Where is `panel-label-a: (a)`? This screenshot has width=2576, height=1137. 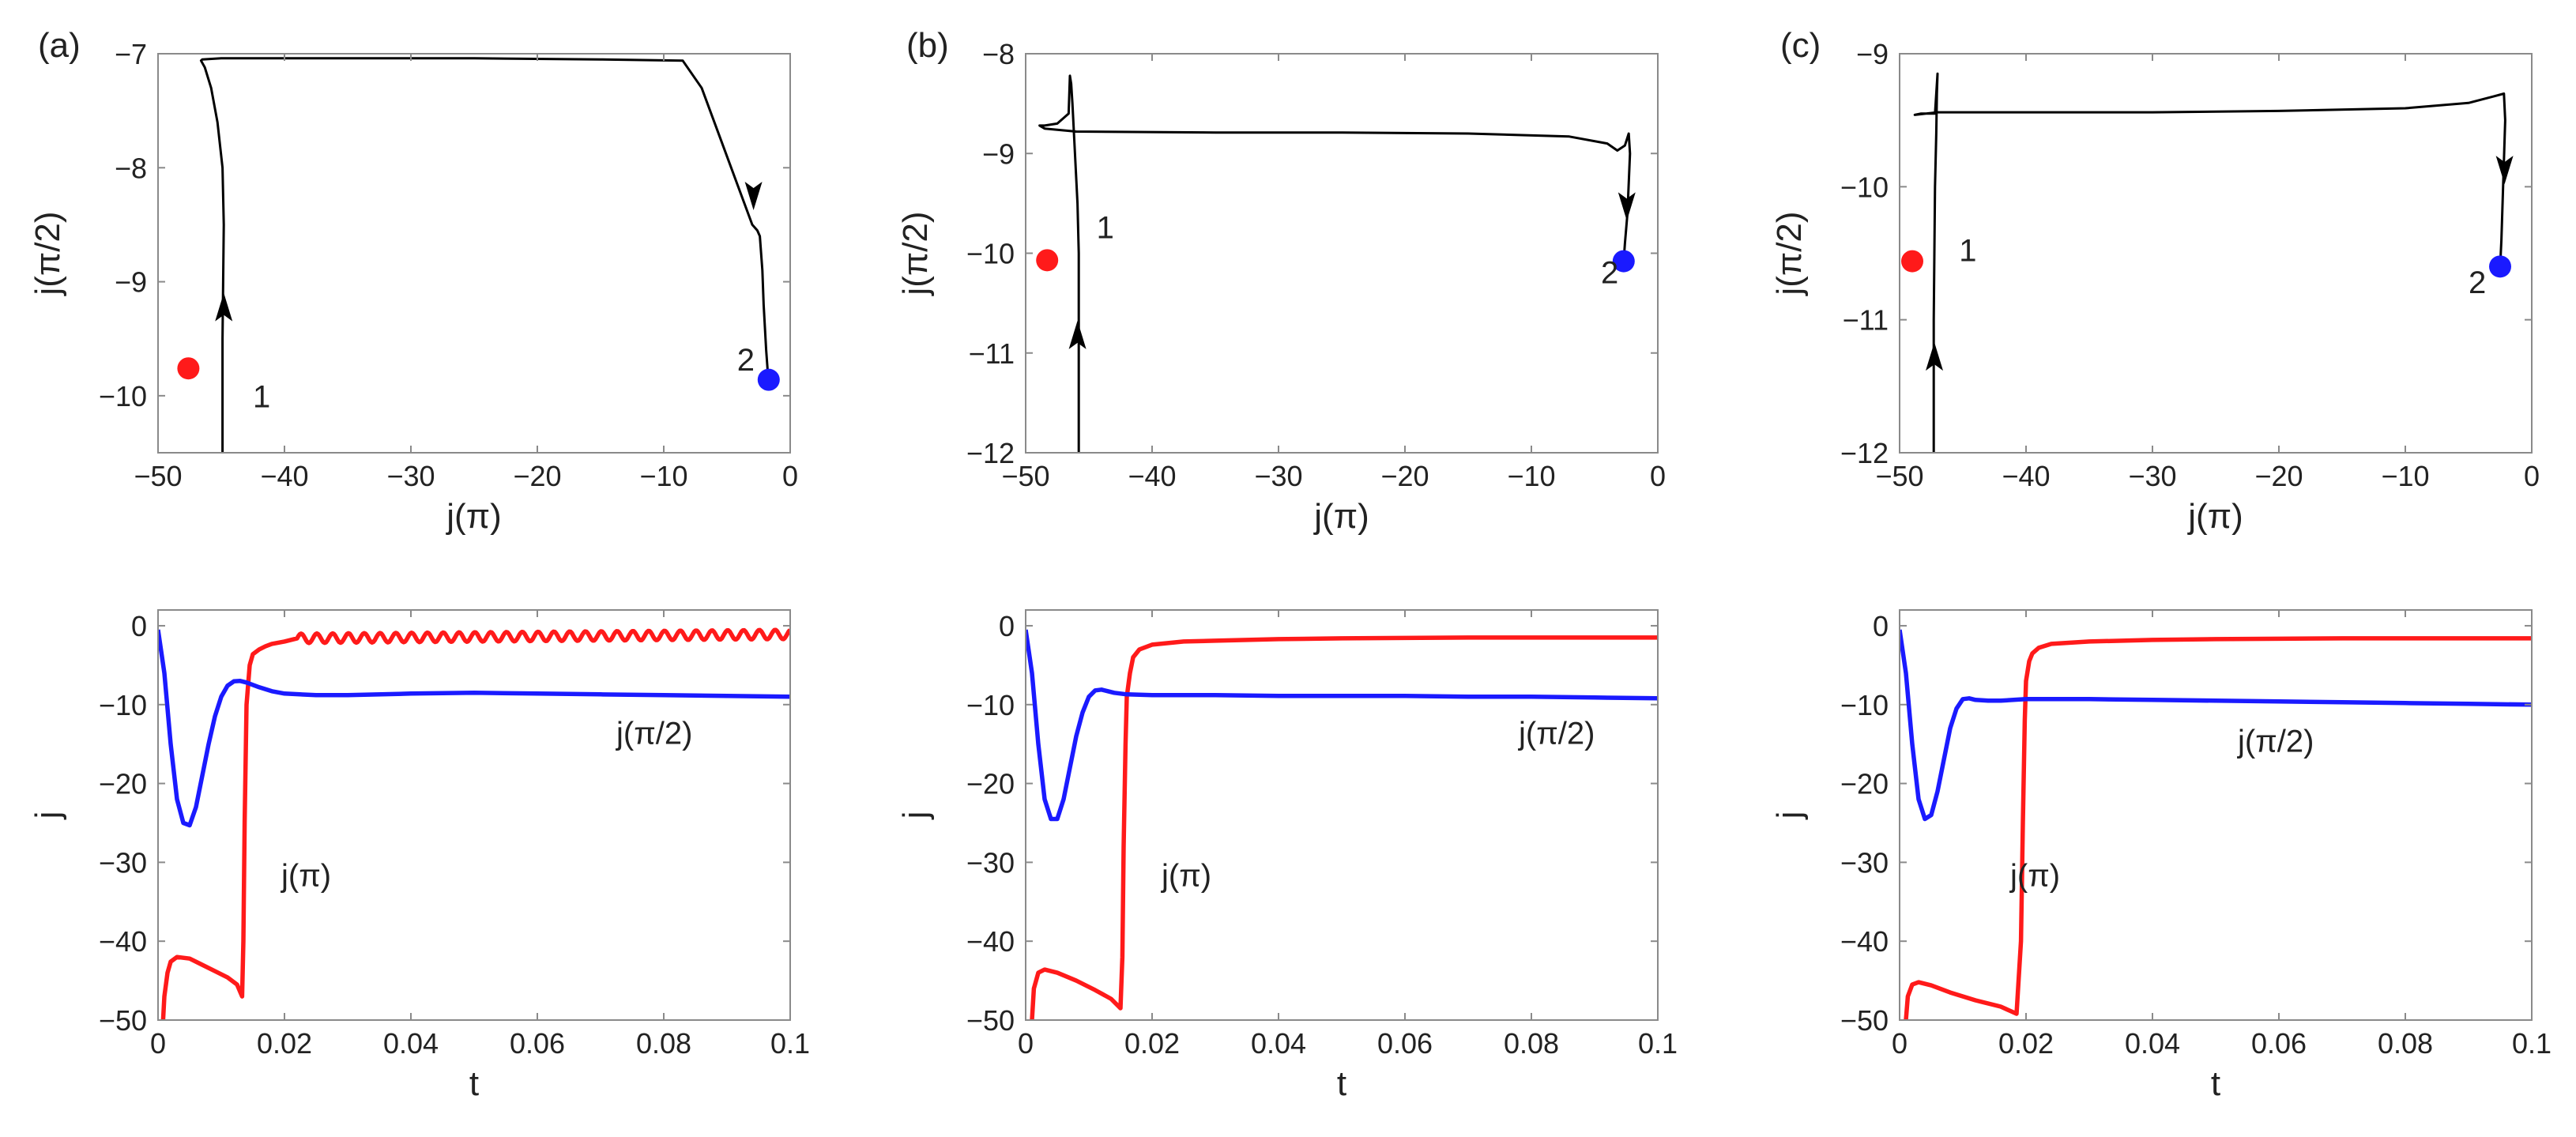
panel-label-a: (a) is located at coordinates (59, 45).